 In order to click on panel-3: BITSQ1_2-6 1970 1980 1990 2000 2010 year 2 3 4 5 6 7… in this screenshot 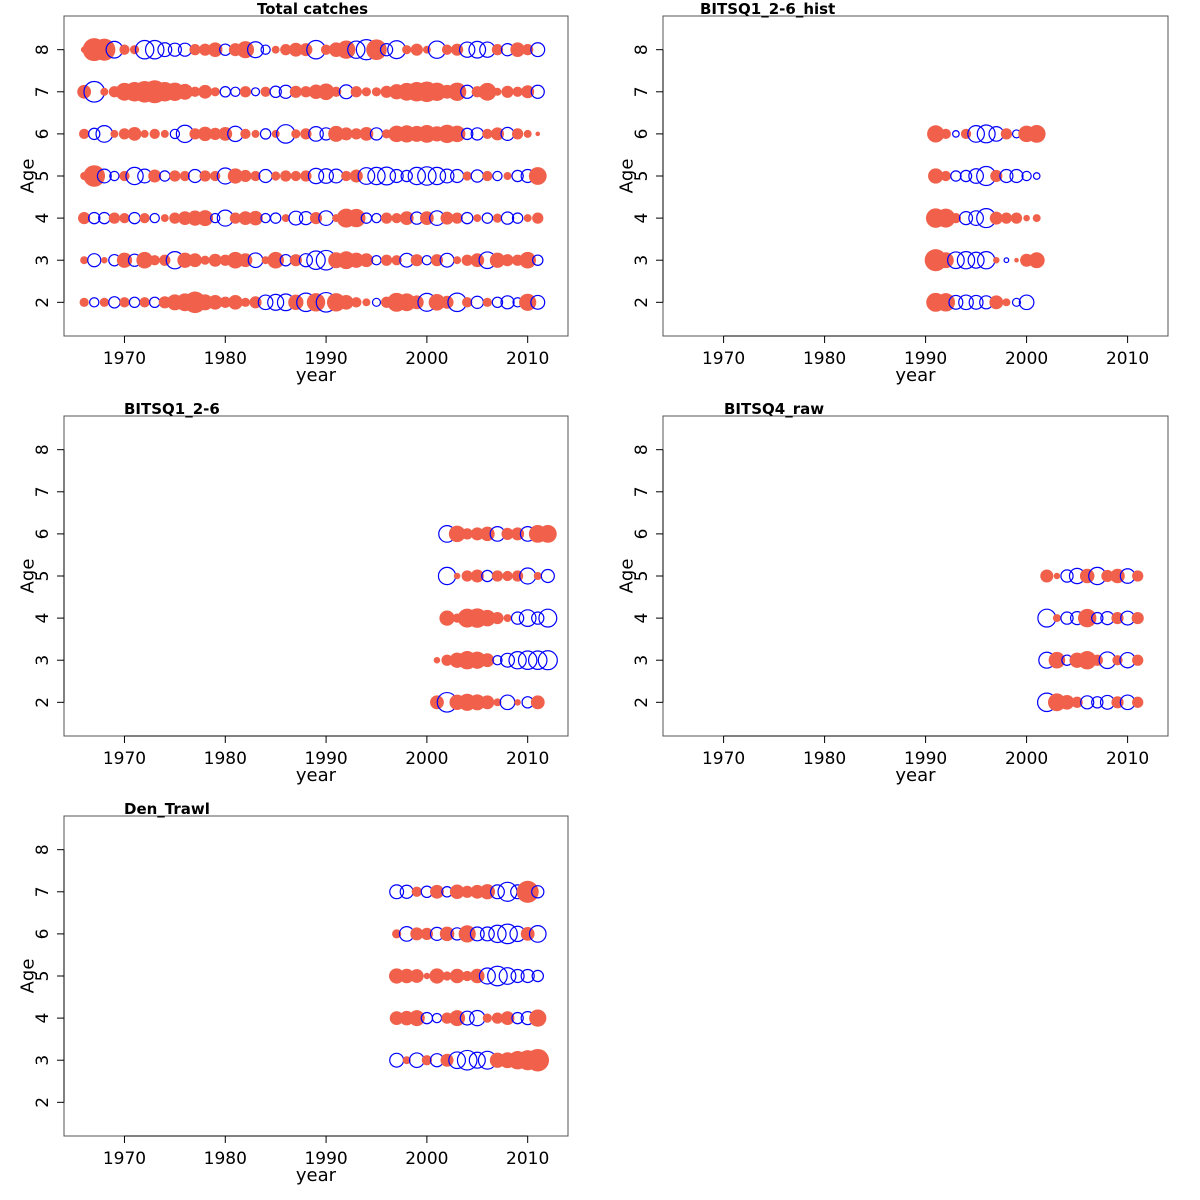, I will do `click(293, 593)`.